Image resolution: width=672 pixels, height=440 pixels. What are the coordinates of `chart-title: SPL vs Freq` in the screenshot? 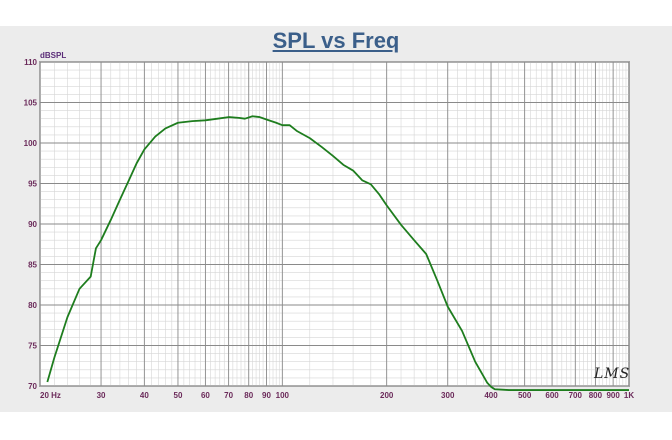 It's located at (336, 40).